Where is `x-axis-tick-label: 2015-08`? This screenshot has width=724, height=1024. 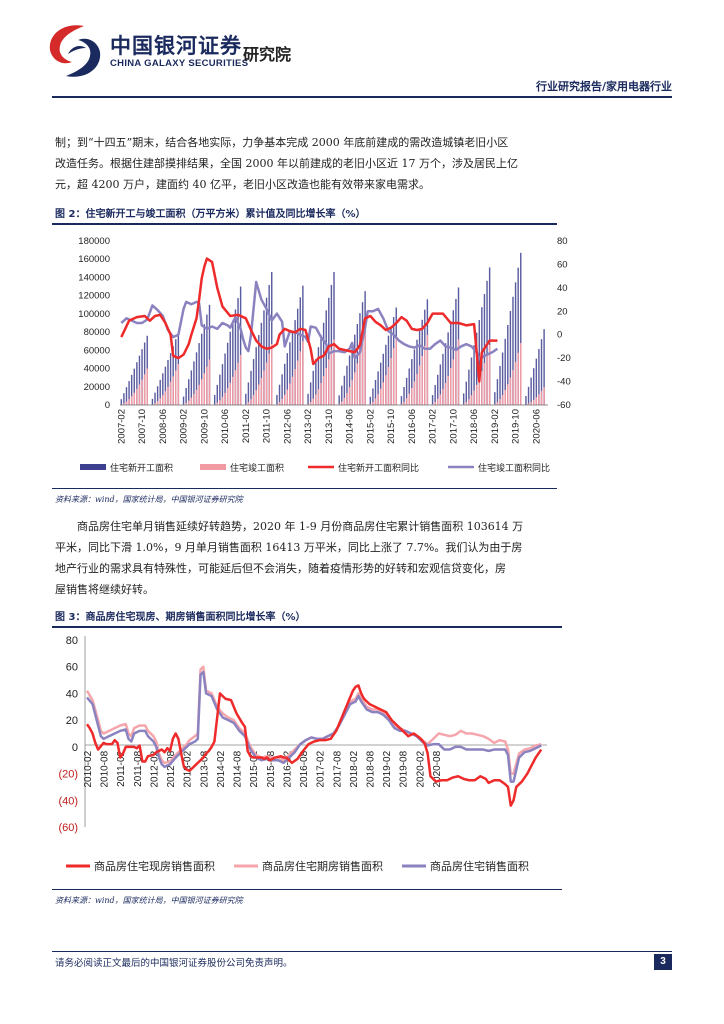
x-axis-tick-label: 2015-08 is located at coordinates (271, 768).